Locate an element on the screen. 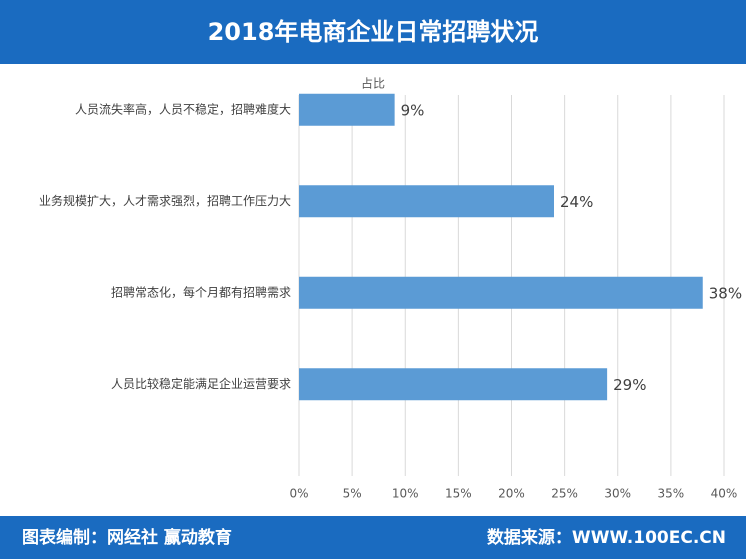 This screenshot has width=746, height=559. footer-credit: 图表编制：网经社 赢动教育 is located at coordinates (127, 537).